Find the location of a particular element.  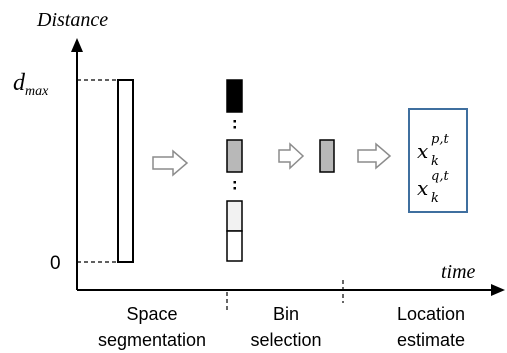

estimate-x-p-base: x is located at coordinates (422, 151).